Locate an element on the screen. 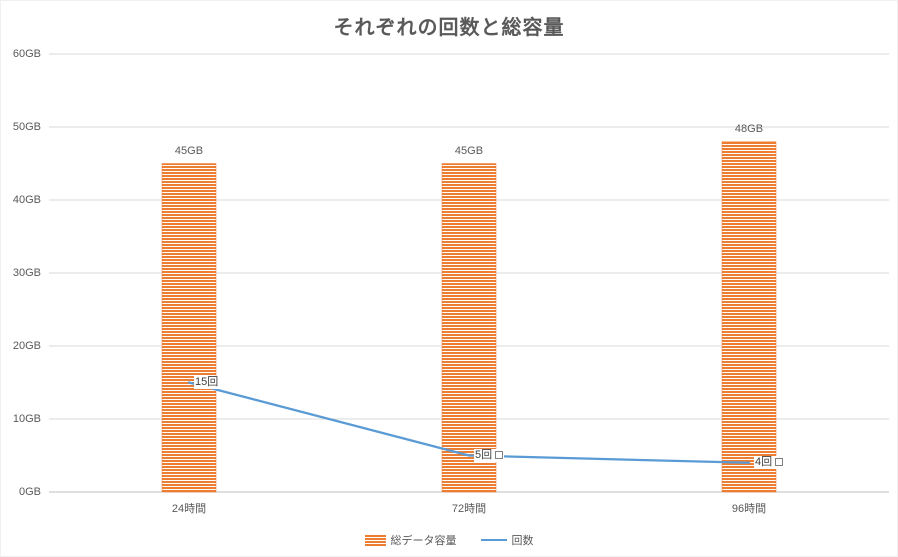 The width and height of the screenshot is (898, 557). legend-label-line-series: 回数 is located at coordinates (522, 541).